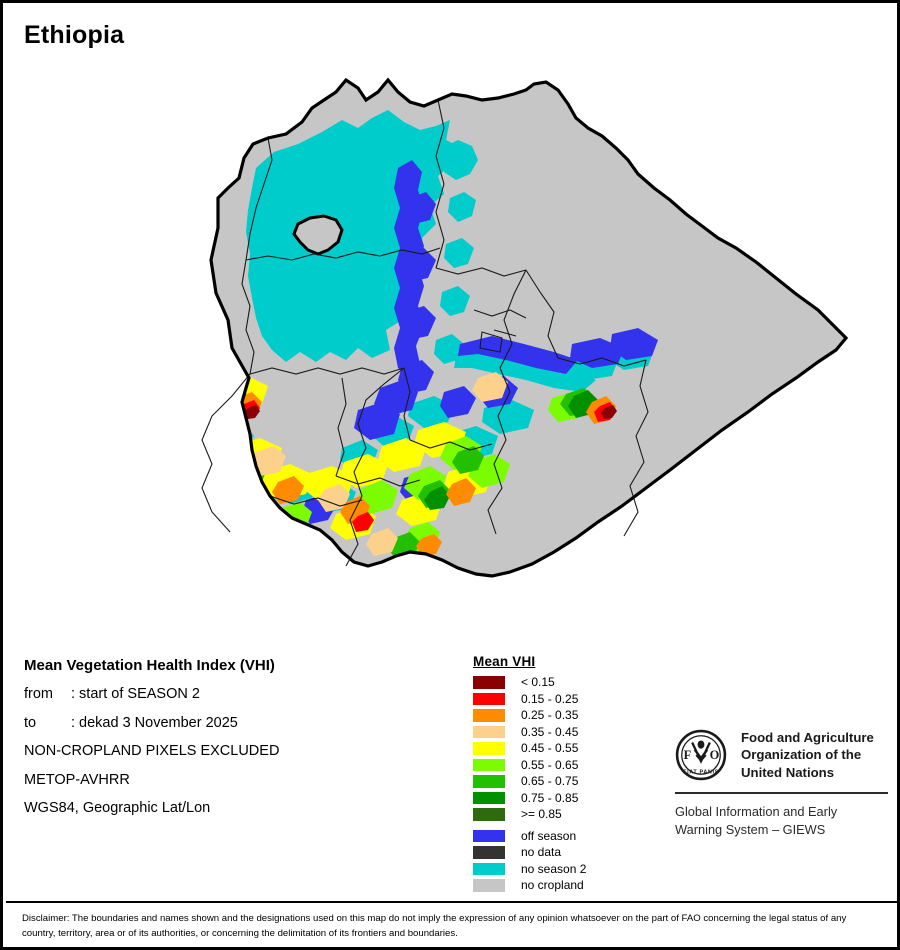 Image resolution: width=900 pixels, height=950 pixels. Describe the element at coordinates (688, 755) in the screenshot. I see `svg-text: F` at that location.